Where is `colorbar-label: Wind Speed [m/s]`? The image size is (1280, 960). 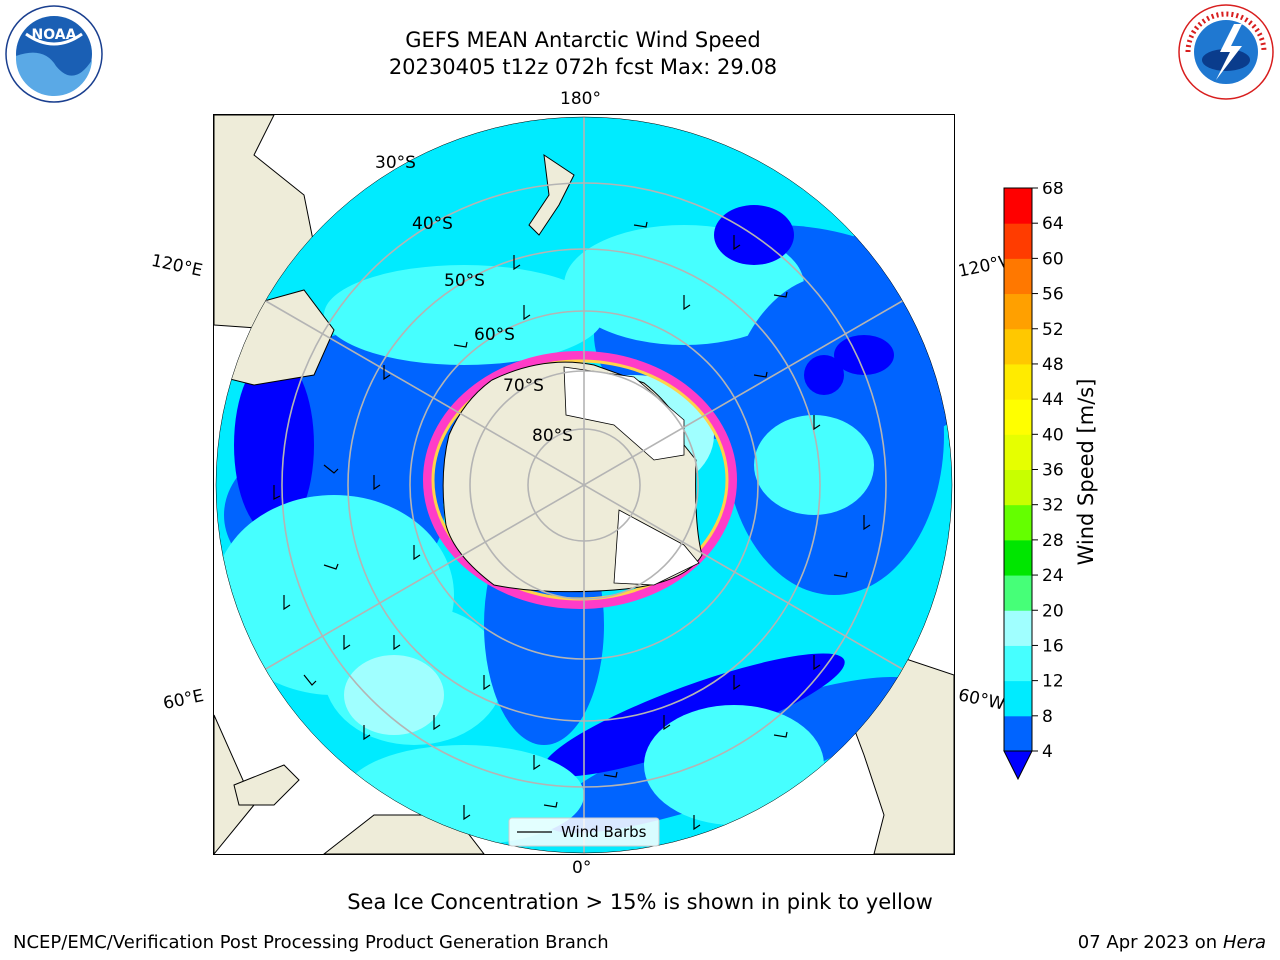
colorbar-label: Wind Speed [m/s] is located at coordinates (1086, 472).